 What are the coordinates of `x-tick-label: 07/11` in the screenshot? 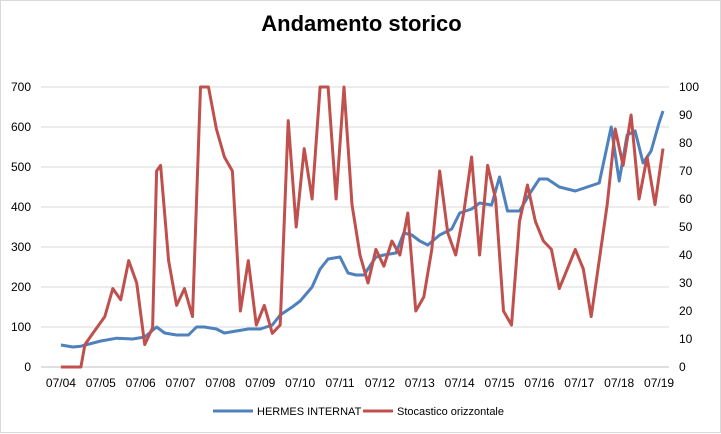 It's located at (339, 383).